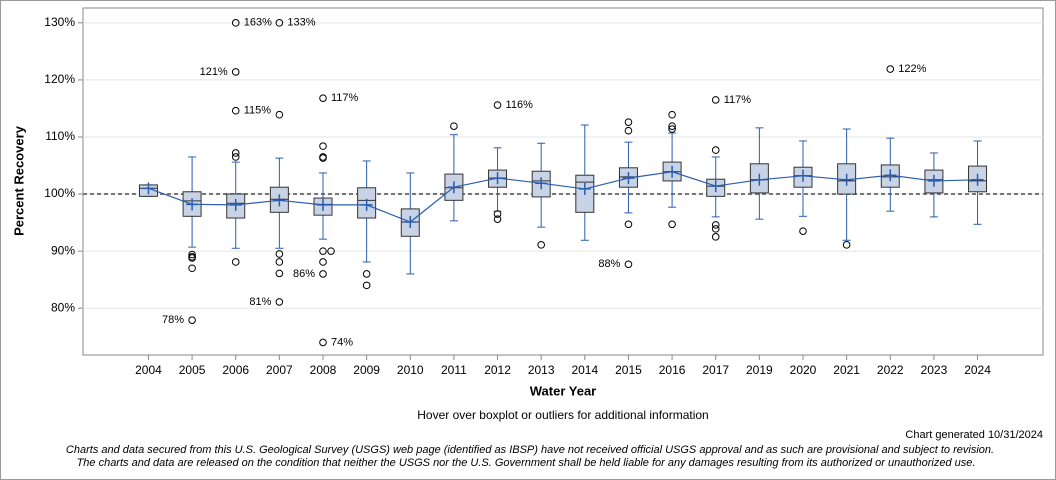 The width and height of the screenshot is (1056, 480). I want to click on x-tick-label: 2012, so click(497, 370).